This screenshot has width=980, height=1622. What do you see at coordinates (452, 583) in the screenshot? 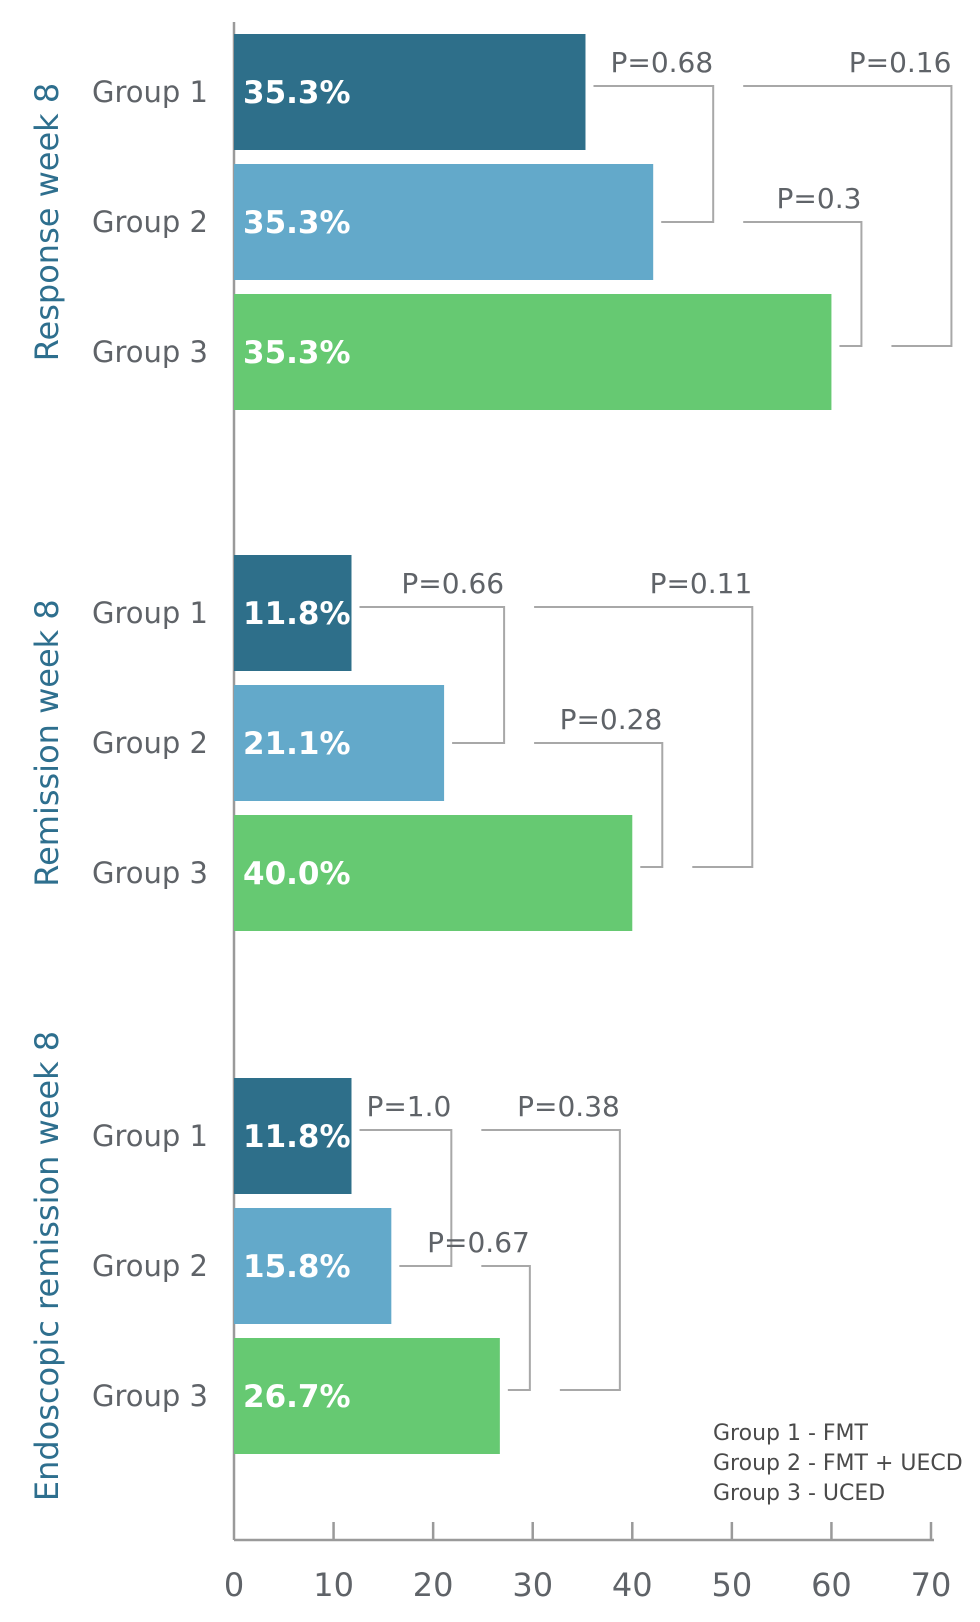
I see `p-value-label: P=0.66` at bounding box center [452, 583].